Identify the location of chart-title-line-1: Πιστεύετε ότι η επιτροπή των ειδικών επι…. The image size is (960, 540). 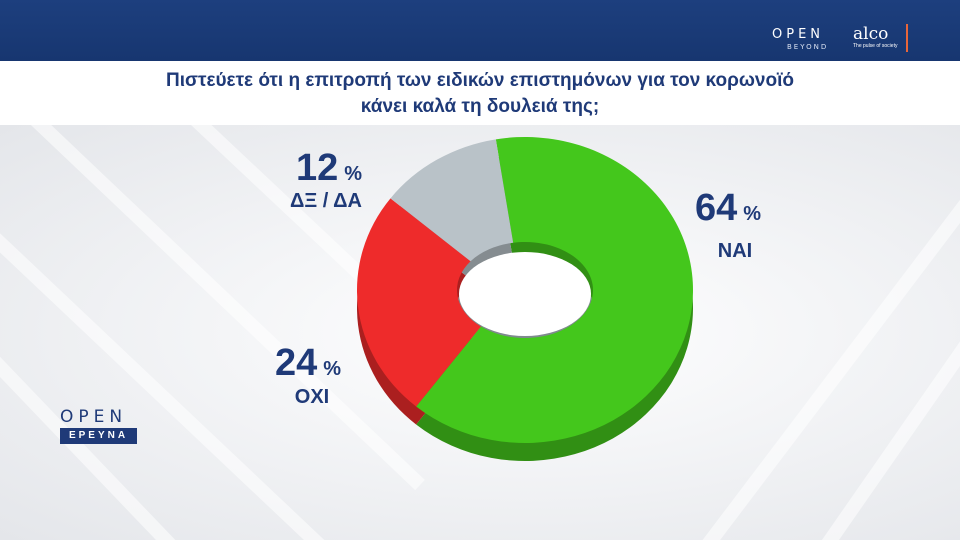
(480, 80).